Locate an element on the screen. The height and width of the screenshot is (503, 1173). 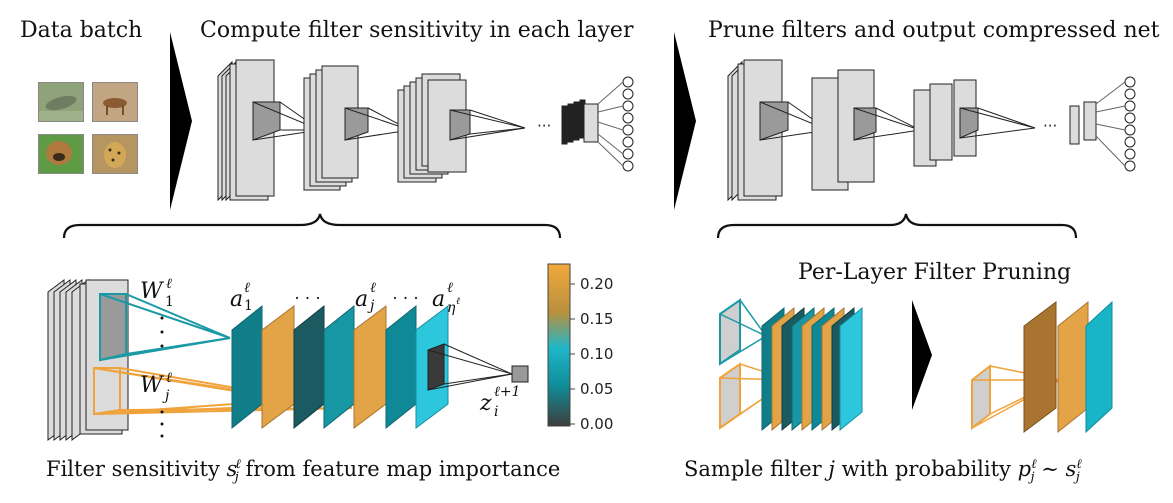
dog-image is located at coordinates (61, 154).